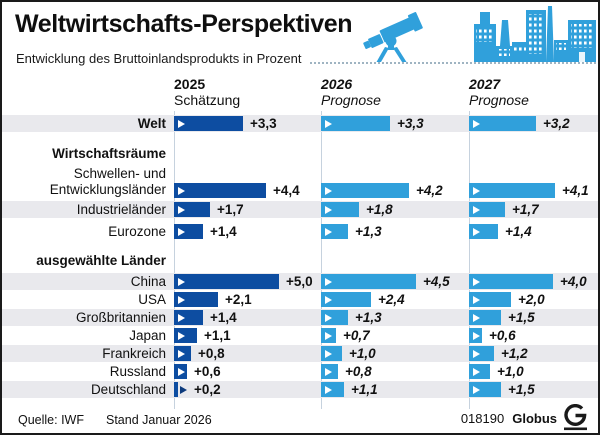 Image resolution: width=600 pixels, height=435 pixels. I want to click on bar-value: +2,0, so click(531, 299).